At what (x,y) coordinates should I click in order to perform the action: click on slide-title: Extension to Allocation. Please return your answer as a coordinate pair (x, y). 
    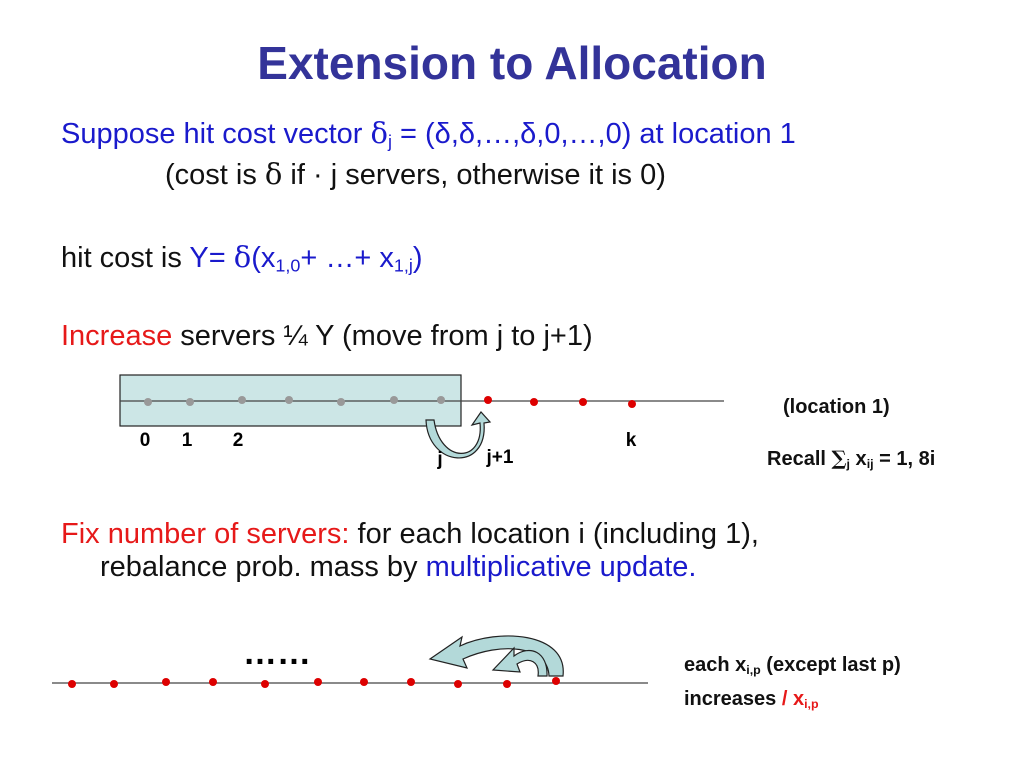
    Looking at the image, I should click on (512, 63).